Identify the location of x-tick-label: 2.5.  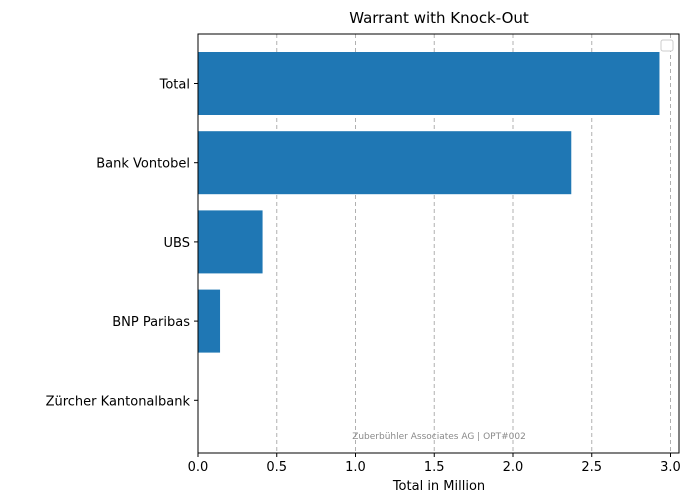
(591, 467).